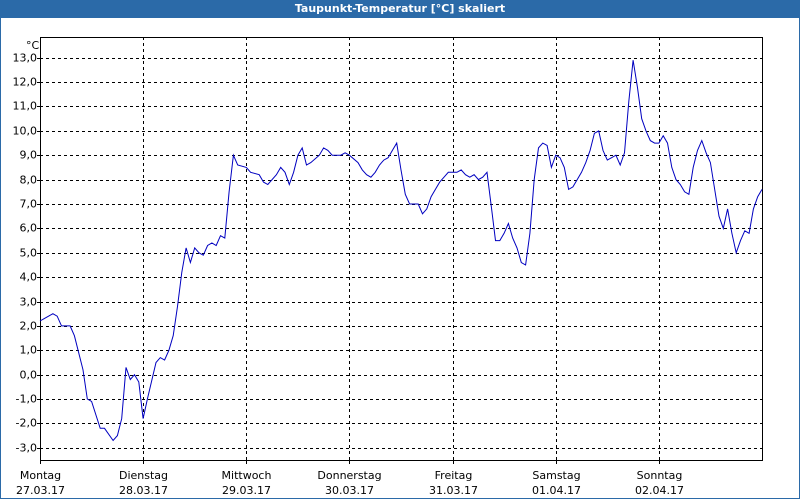  What do you see at coordinates (400, 9) in the screenshot?
I see `title-bar: Taupunkt-Temperatur [°C] skaliert` at bounding box center [400, 9].